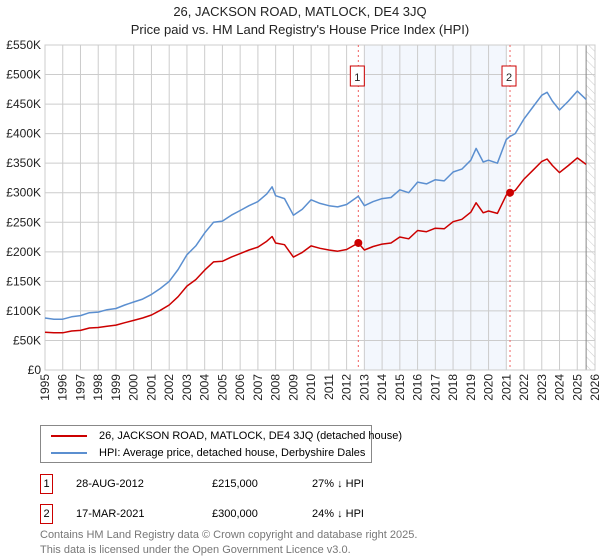  What do you see at coordinates (98, 387) in the screenshot?
I see `x-tick-label: 1998` at bounding box center [98, 387].